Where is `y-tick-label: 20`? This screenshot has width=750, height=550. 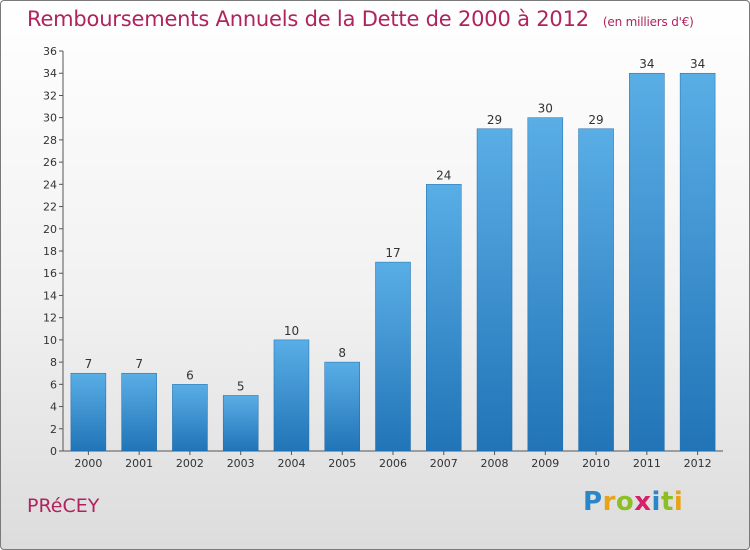 y-tick-label: 20 is located at coordinates (50, 229).